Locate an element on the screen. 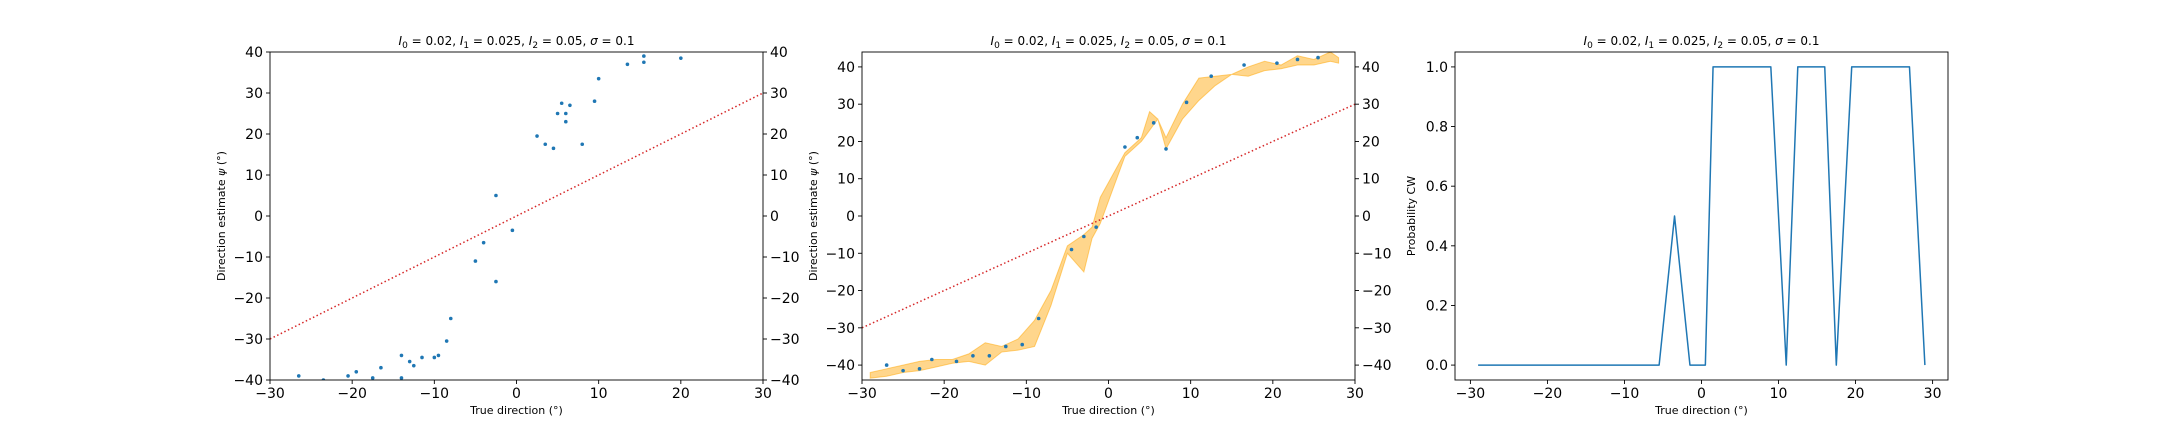  x-tick-label: −10 is located at coordinates (1625, 394).